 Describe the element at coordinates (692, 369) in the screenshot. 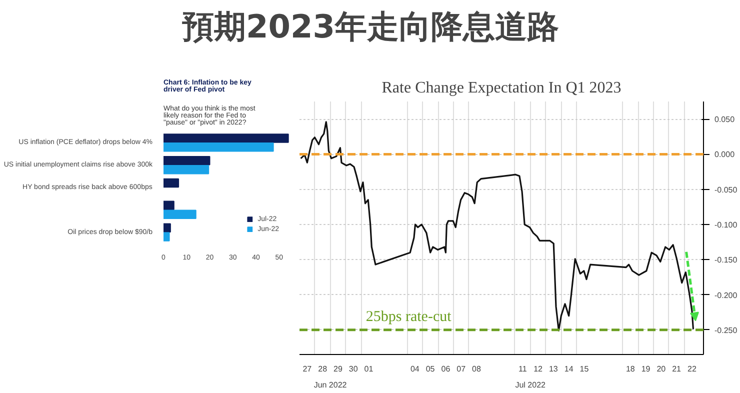

I see `x-tick-label: 22` at that location.